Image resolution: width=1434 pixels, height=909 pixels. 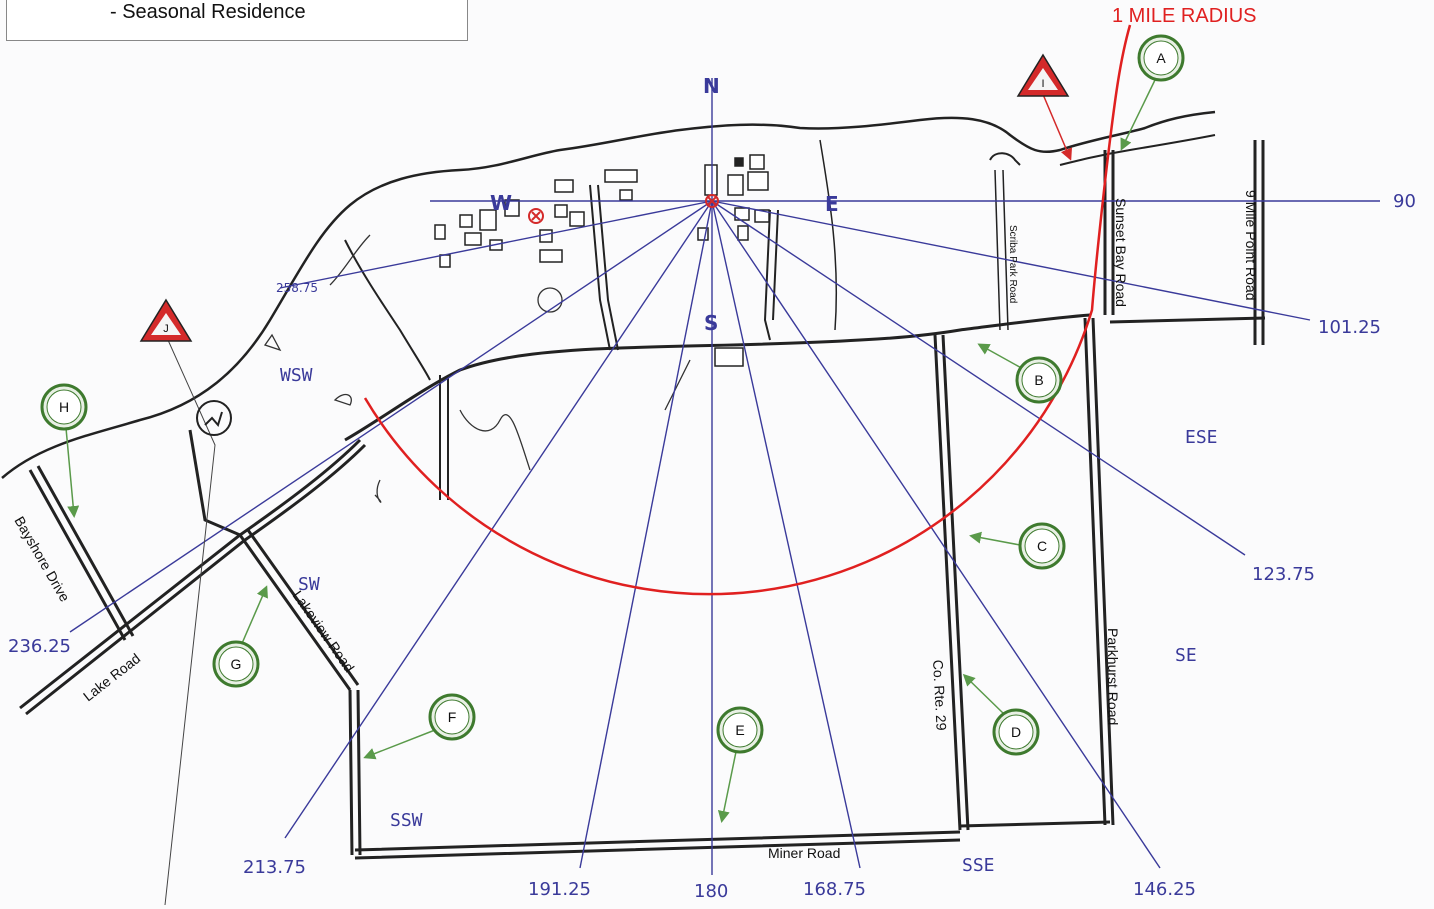 I want to click on reactor-symbol, so click(x=536, y=216).